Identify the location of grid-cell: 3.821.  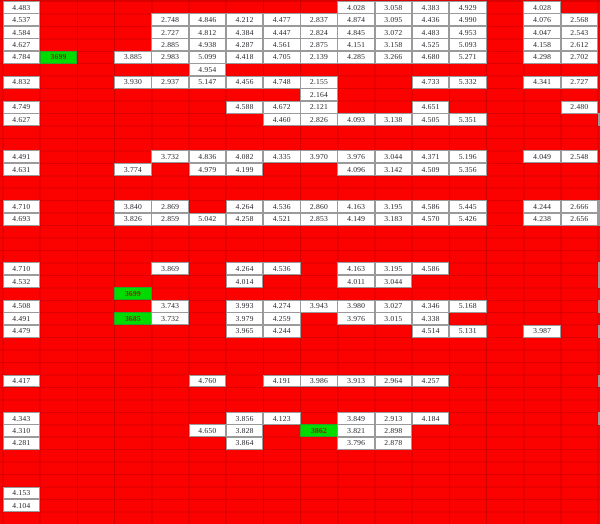
(356, 431).